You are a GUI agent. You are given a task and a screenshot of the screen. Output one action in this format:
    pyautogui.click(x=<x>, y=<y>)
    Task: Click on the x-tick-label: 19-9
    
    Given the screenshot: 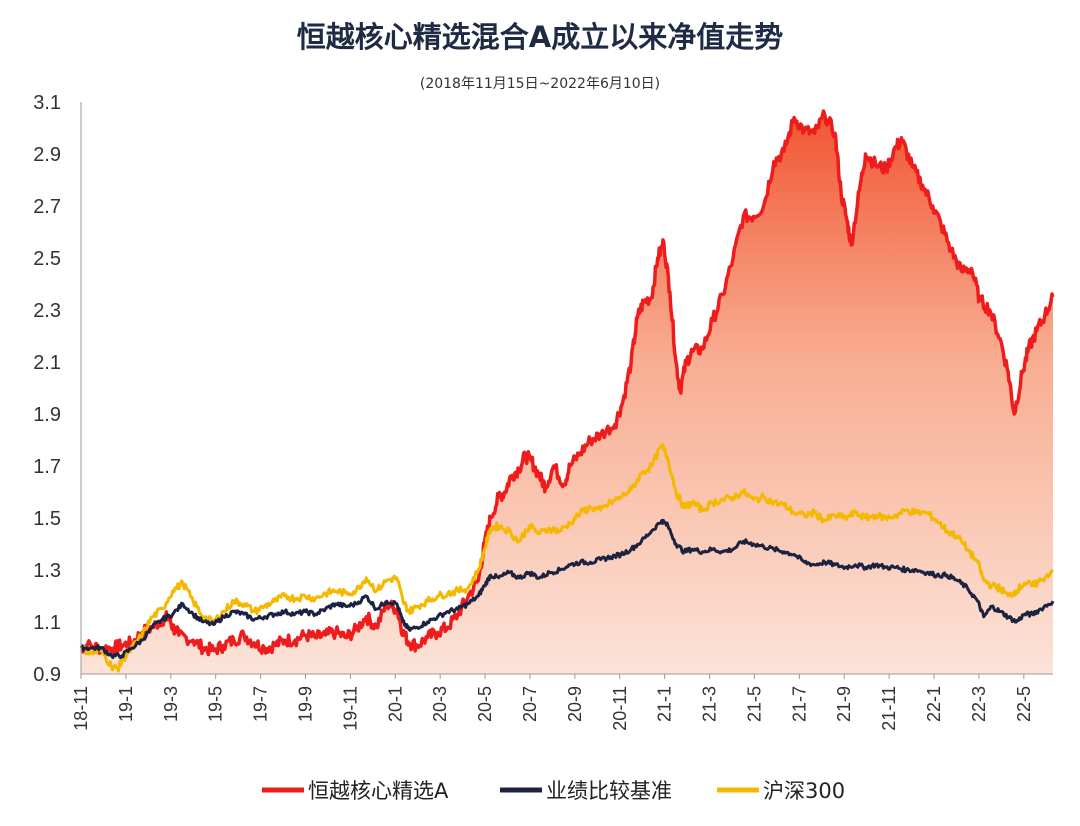 What is the action you would take?
    pyautogui.click(x=305, y=704)
    